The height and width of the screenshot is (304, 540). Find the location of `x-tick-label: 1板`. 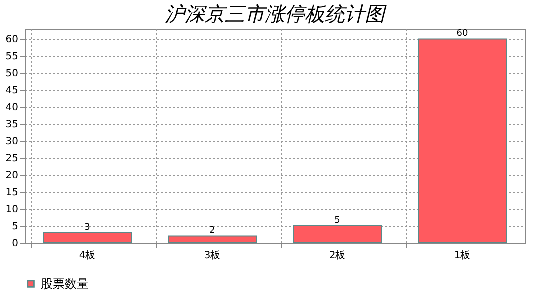

x-tick-label: 1板 is located at coordinates (462, 256).